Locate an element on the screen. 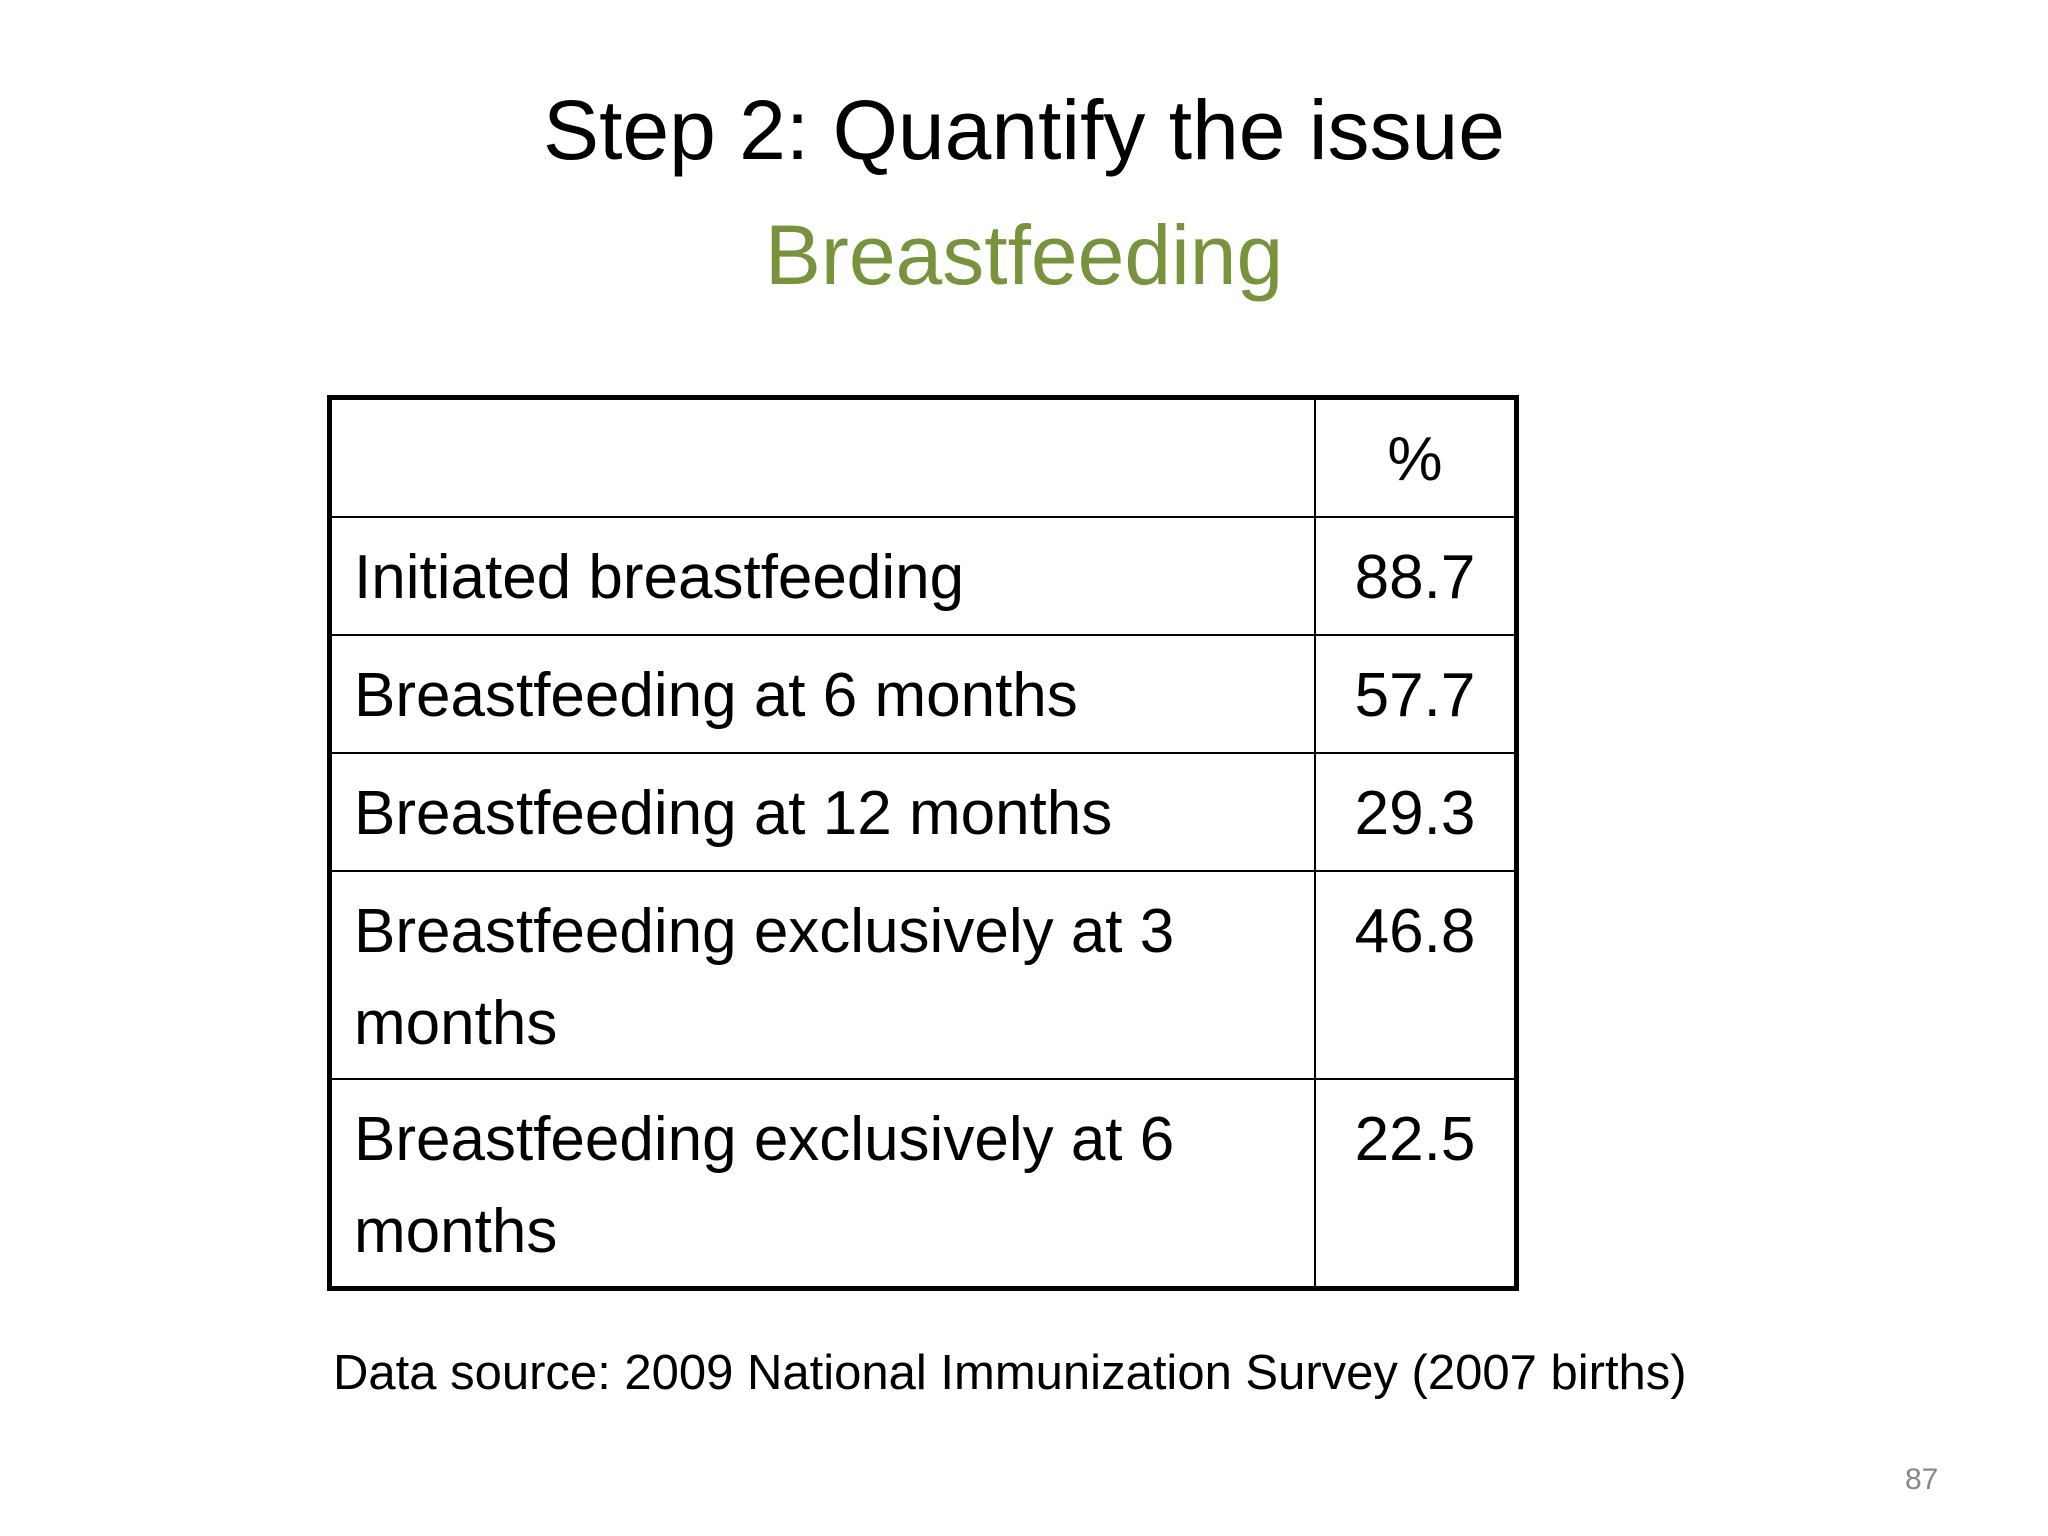 This screenshot has height=1536, width=2048. page-number: 87 is located at coordinates (1922, 1479).